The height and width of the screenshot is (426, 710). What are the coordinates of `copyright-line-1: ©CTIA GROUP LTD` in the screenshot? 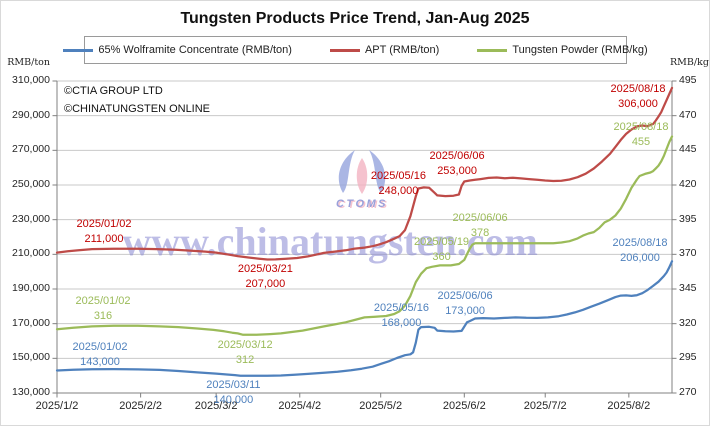 It's located at (113, 91).